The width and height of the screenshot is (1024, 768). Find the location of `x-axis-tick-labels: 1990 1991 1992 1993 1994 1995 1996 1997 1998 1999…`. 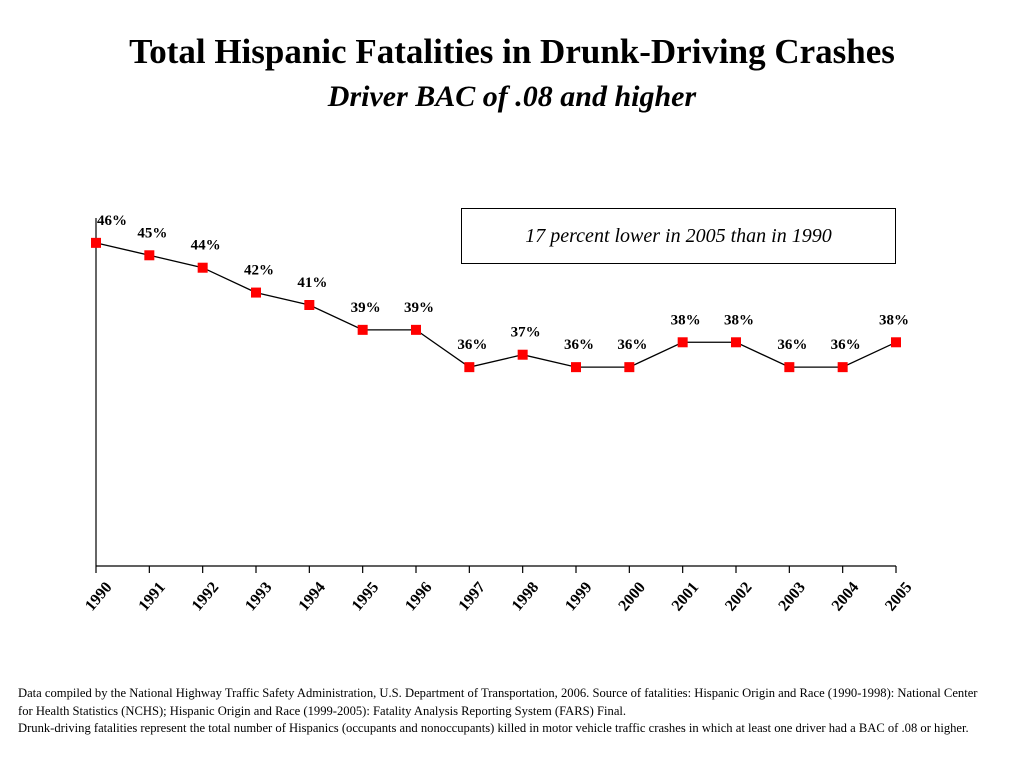

x-axis-tick-labels: 1990 1991 1992 1993 1994 1995 1996 1997 1998 1999… is located at coordinates (499, 596).